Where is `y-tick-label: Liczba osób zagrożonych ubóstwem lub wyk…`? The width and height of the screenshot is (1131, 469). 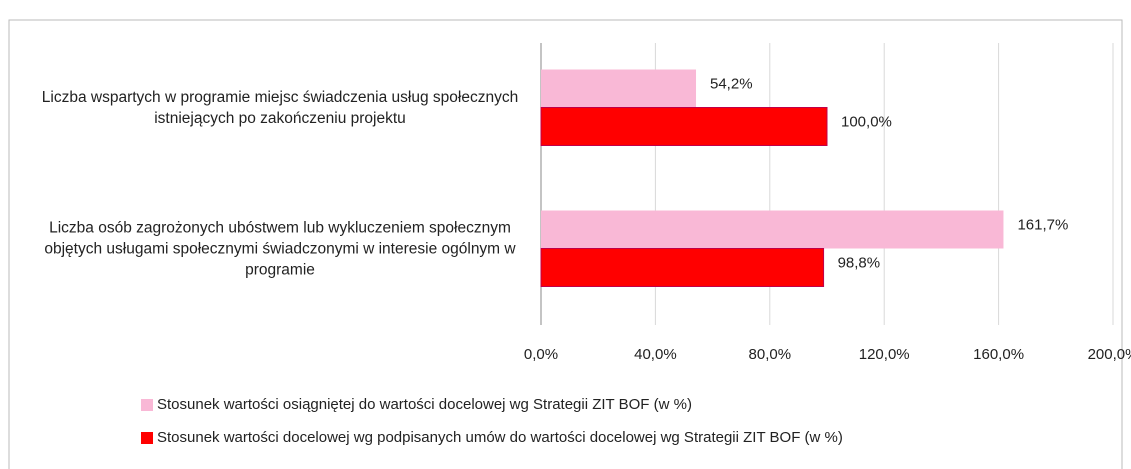
y-tick-label: Liczba osób zagrożonych ubóstwem lub wyk… is located at coordinates (280, 248).